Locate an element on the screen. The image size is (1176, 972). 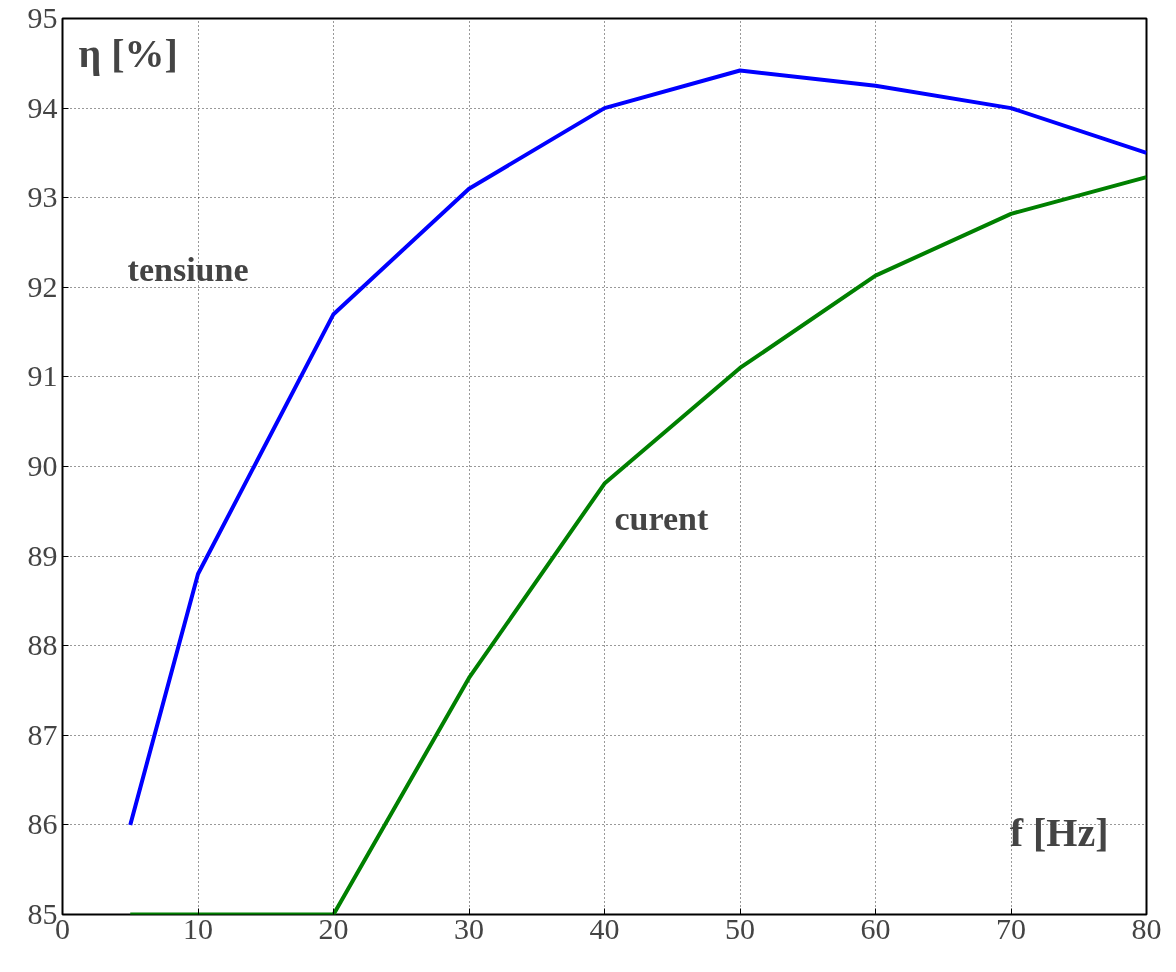
x-tick-label: 30 is located at coordinates (469, 928).